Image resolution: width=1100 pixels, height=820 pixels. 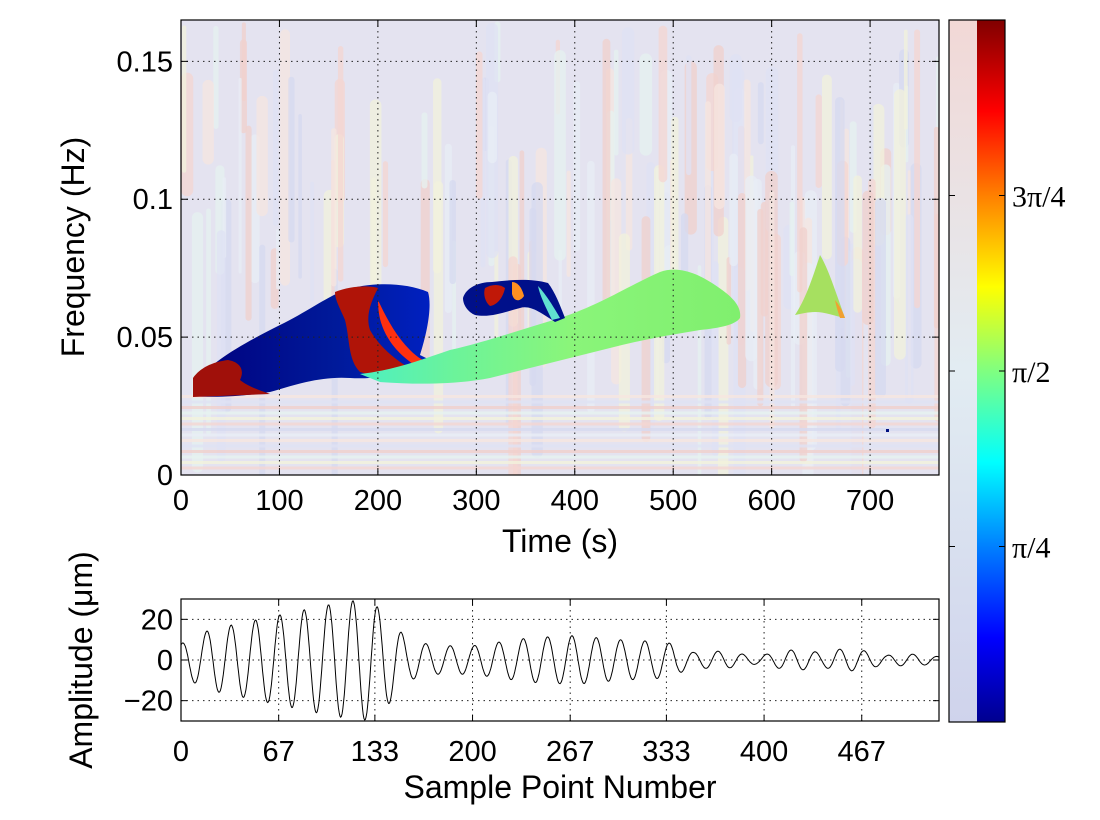 What do you see at coordinates (840, 309) in the screenshot?
I see `right-phase-peak-edge` at bounding box center [840, 309].